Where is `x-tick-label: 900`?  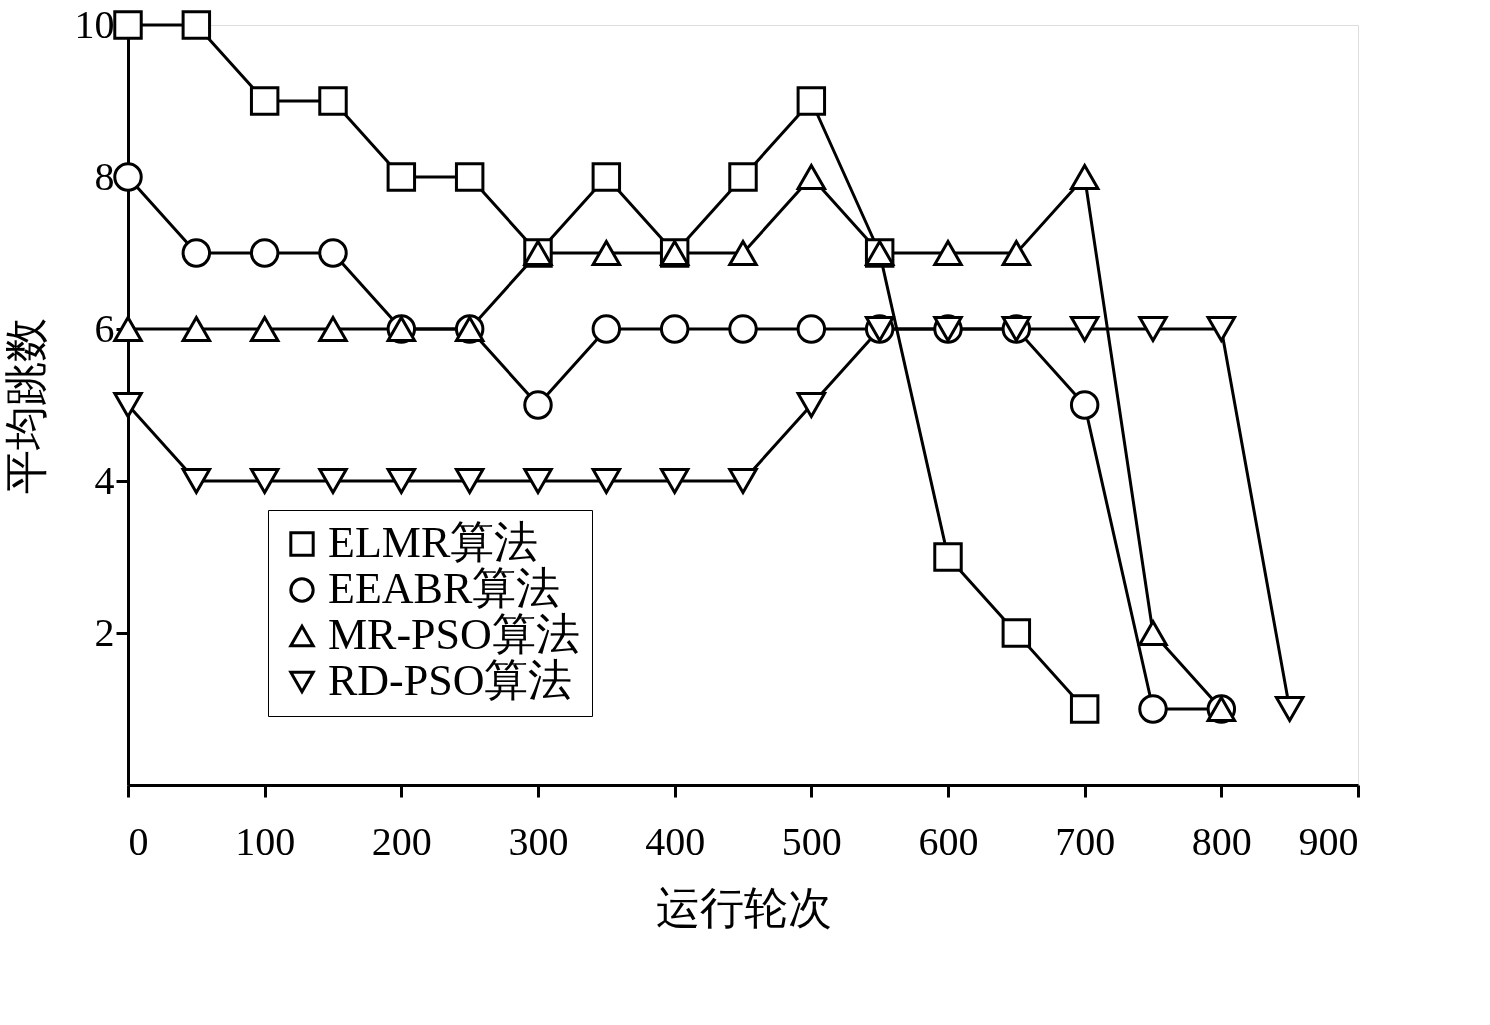
x-tick-label: 900 is located at coordinates (1328, 841).